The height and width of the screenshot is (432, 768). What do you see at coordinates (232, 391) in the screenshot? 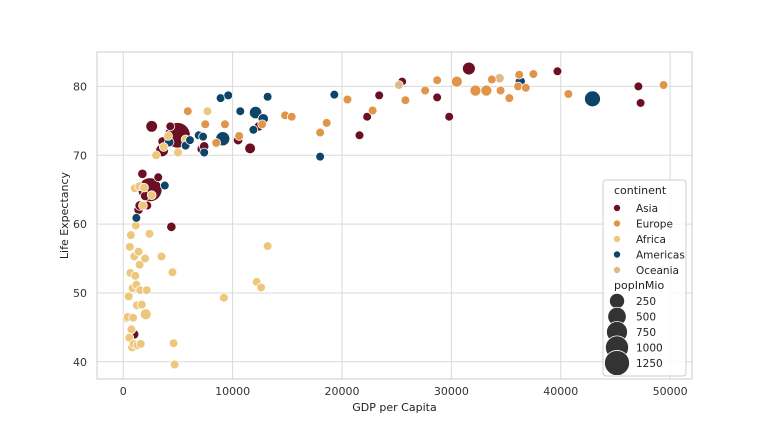
I see `x-tick-label: 10000` at bounding box center [232, 391].